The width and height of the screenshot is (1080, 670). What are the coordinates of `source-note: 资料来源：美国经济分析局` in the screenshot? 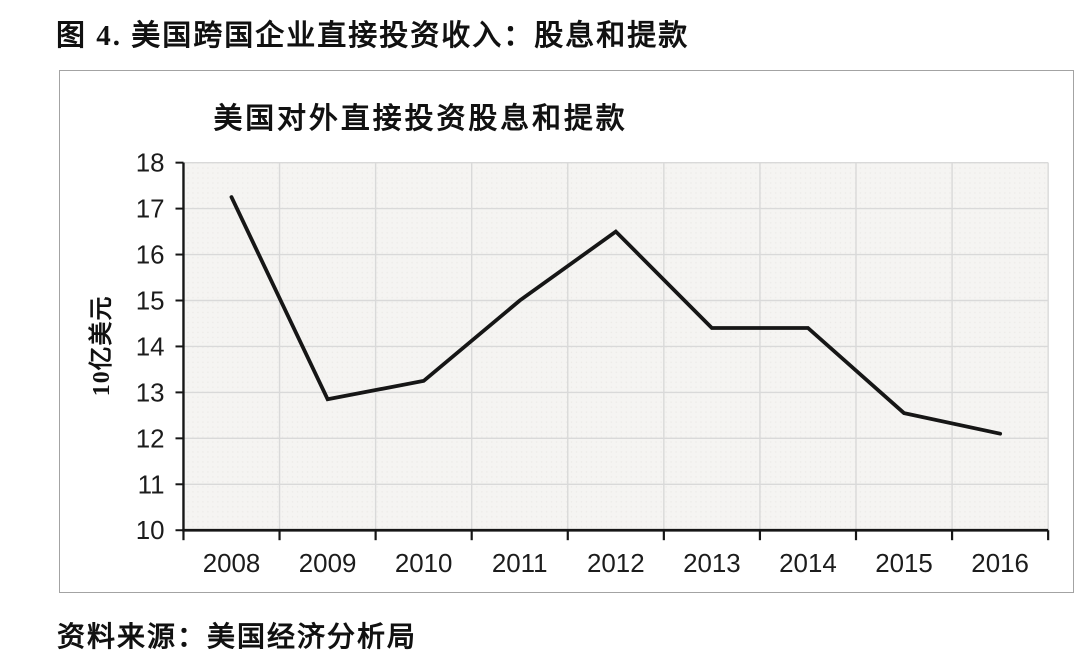 It's located at (237, 637).